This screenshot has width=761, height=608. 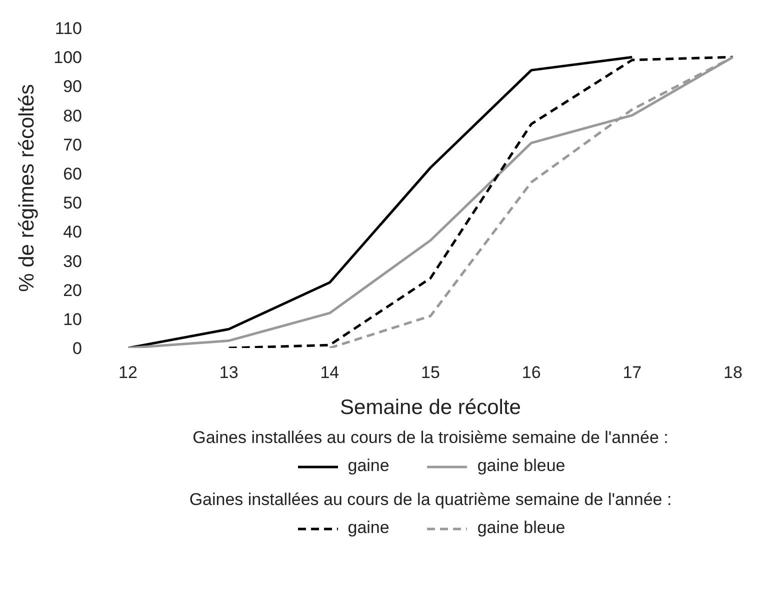 I want to click on x-tick-label: 12, so click(x=128, y=372).